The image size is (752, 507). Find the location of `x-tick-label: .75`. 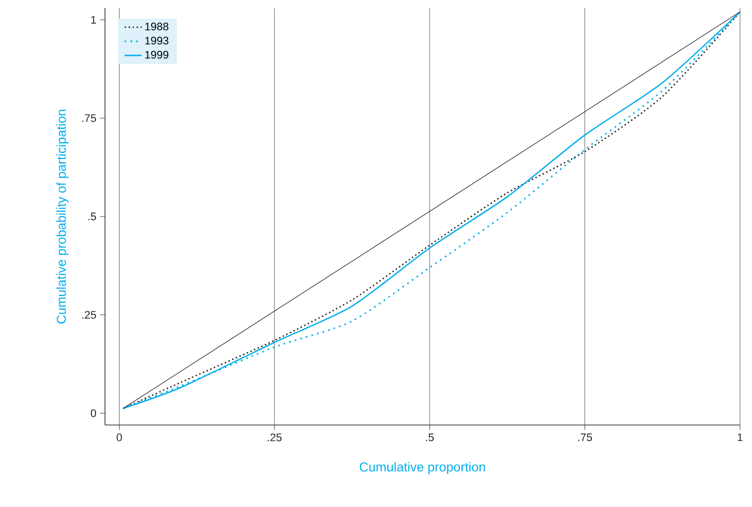

x-tick-label: .75 is located at coordinates (585, 438).